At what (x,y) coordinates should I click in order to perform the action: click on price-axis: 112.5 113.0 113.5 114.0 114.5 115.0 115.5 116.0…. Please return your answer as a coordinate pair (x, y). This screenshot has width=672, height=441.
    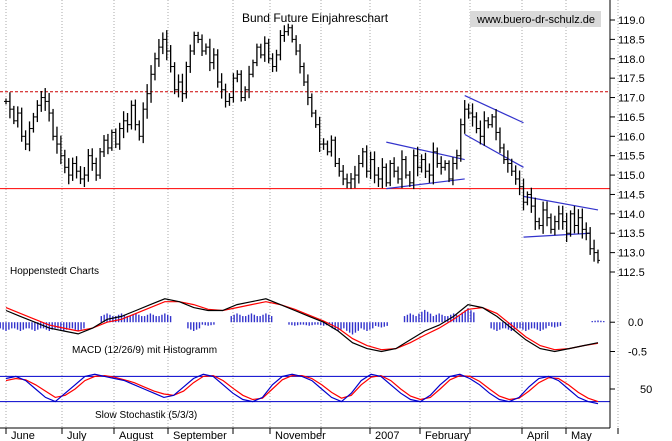
    Looking at the image, I should click on (627, 147).